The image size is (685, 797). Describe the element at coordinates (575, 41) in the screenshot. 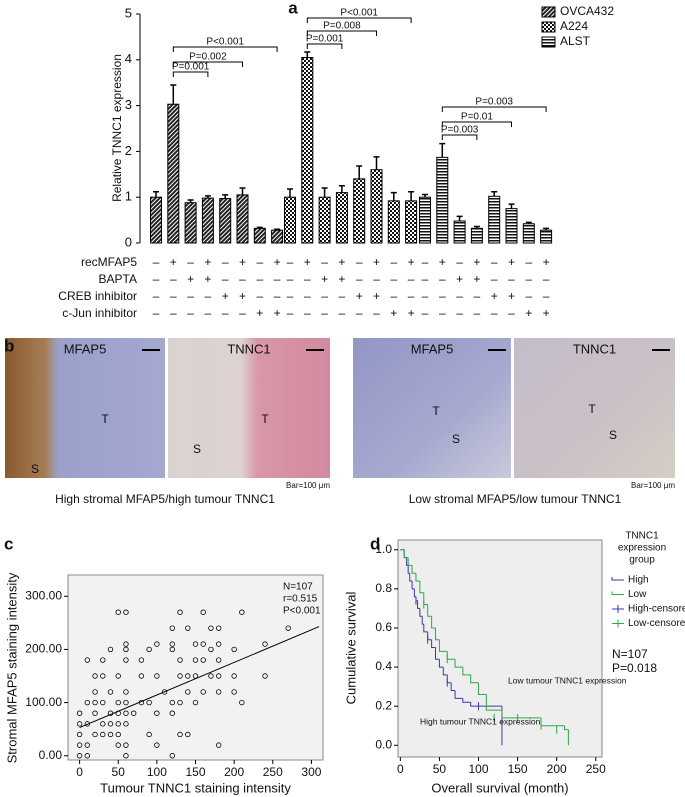

I see `legend-label: ALST` at that location.